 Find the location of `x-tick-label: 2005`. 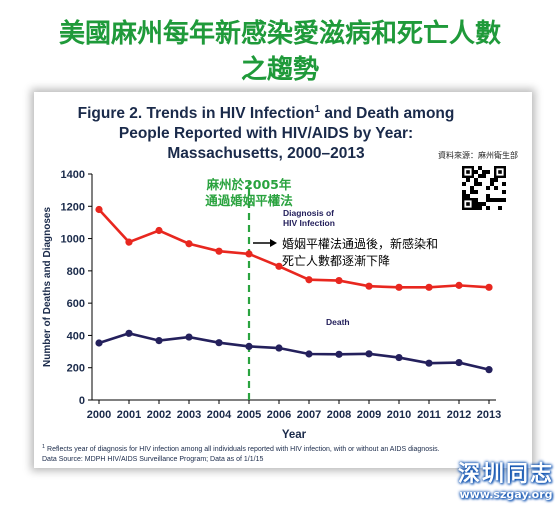

x-tick-label: 2005 is located at coordinates (249, 415).